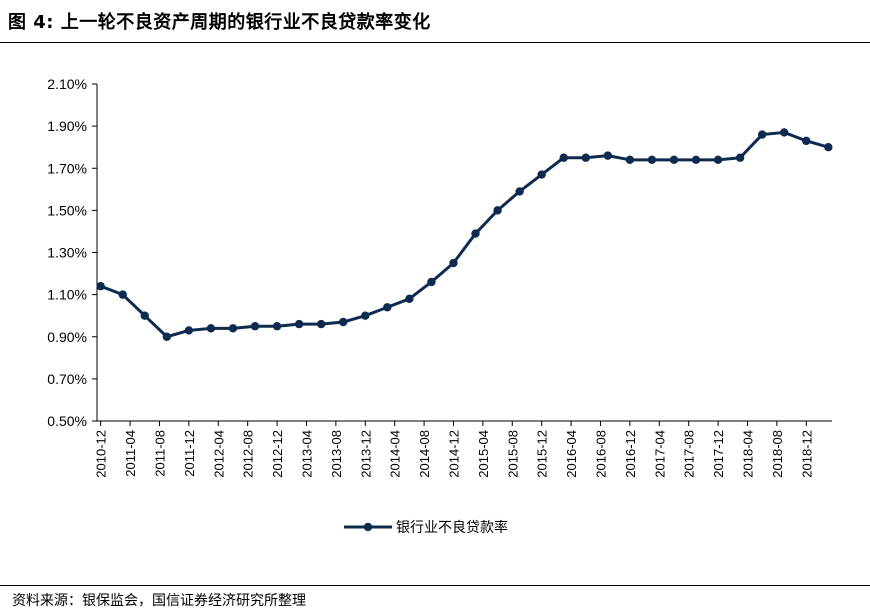  Describe the element at coordinates (659, 454) in the screenshot. I see `x-tick-label: 2017-04` at that location.